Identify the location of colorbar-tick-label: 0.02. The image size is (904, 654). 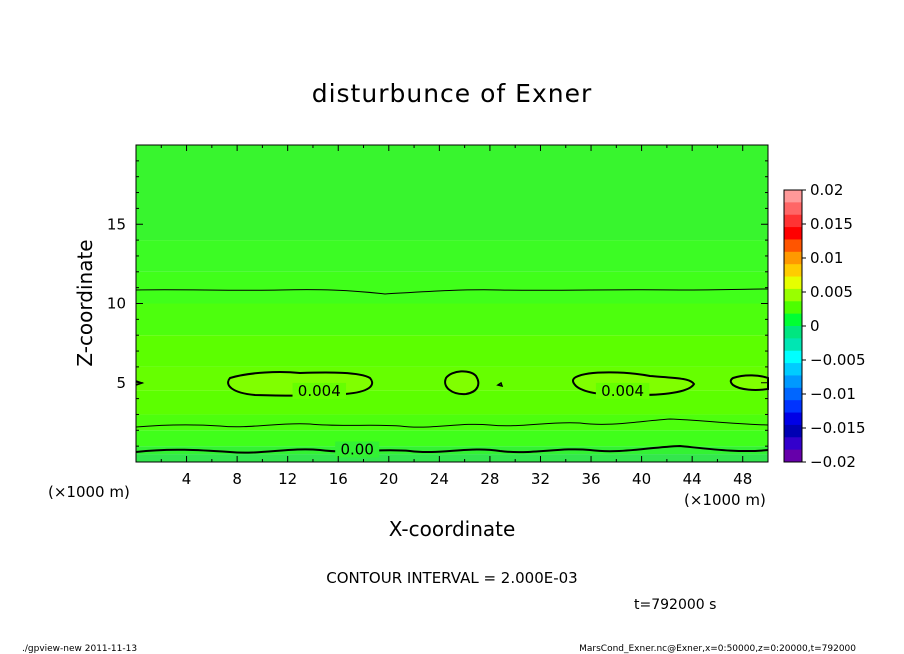
(826, 190).